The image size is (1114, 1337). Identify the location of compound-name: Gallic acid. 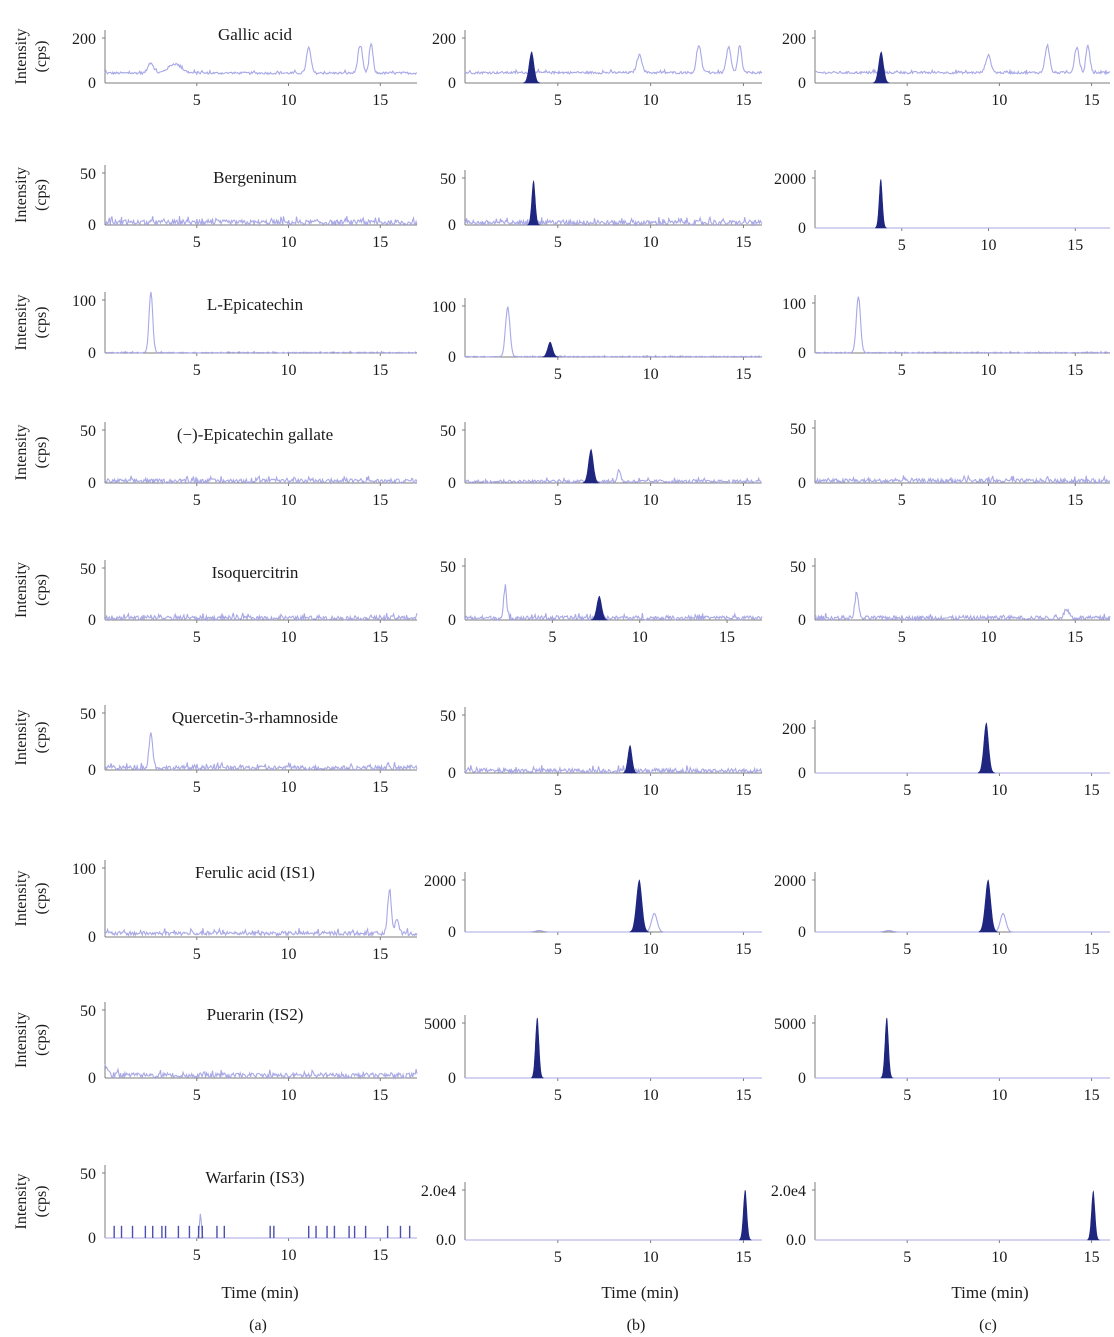
(255, 34).